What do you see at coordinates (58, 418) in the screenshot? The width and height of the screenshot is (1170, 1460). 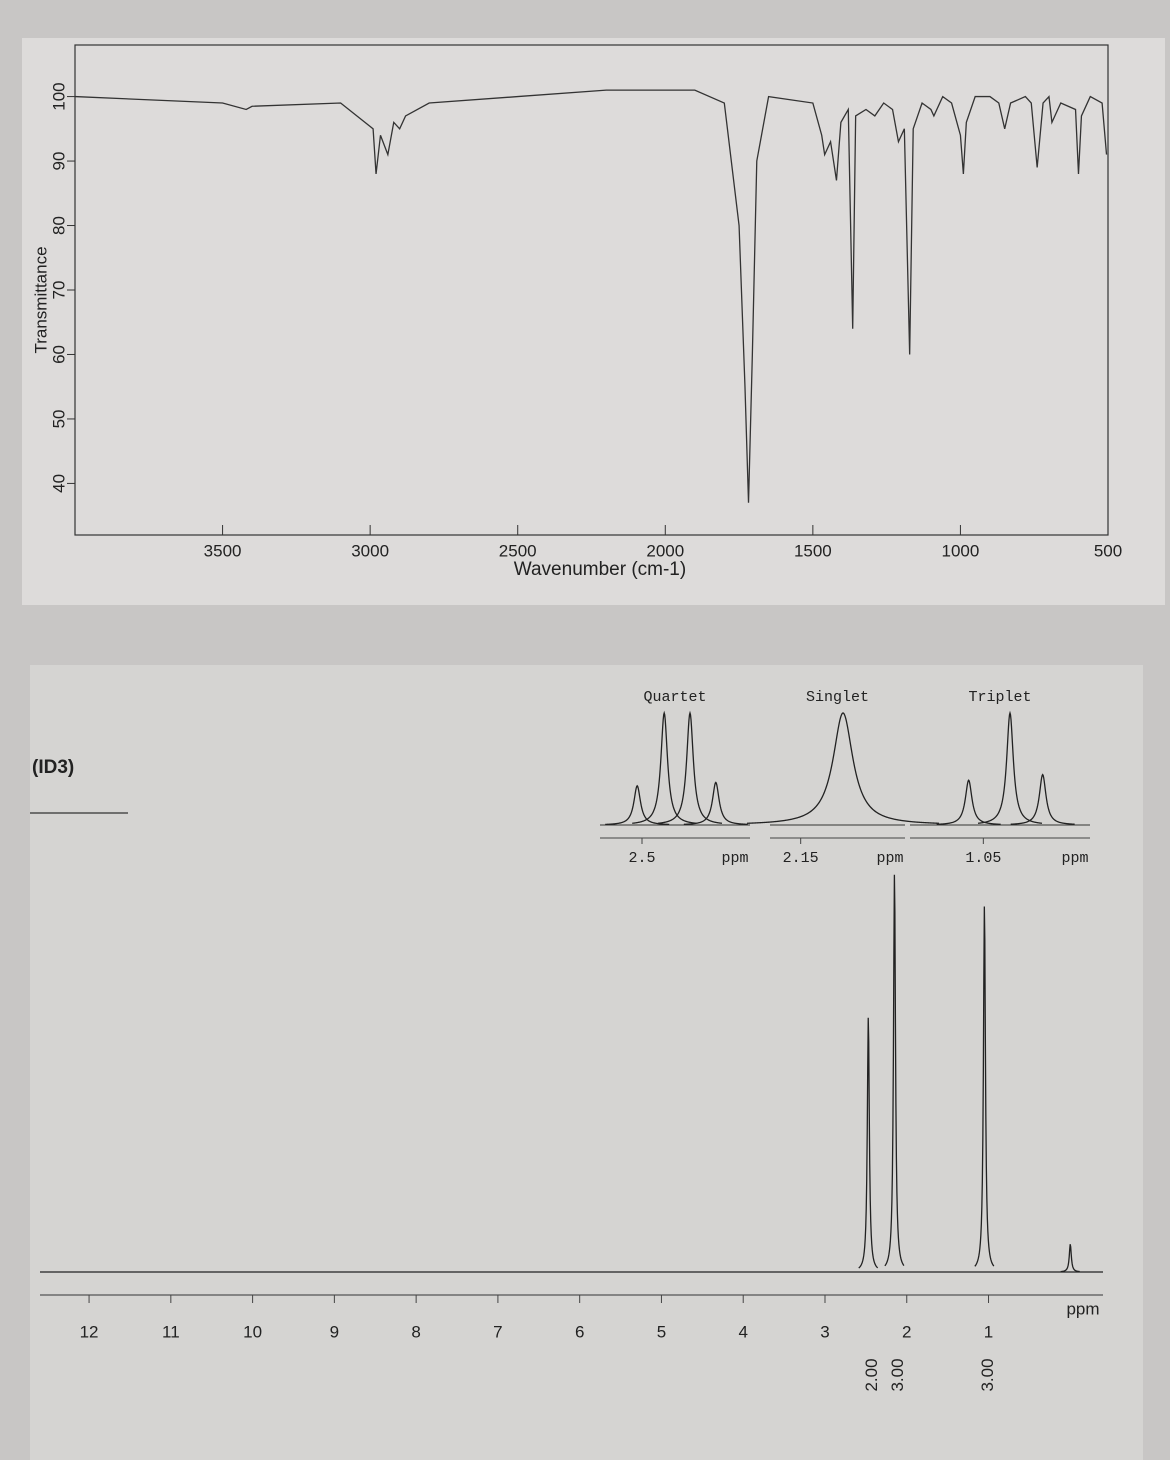 I see `y-tick-label: 50` at bounding box center [58, 418].